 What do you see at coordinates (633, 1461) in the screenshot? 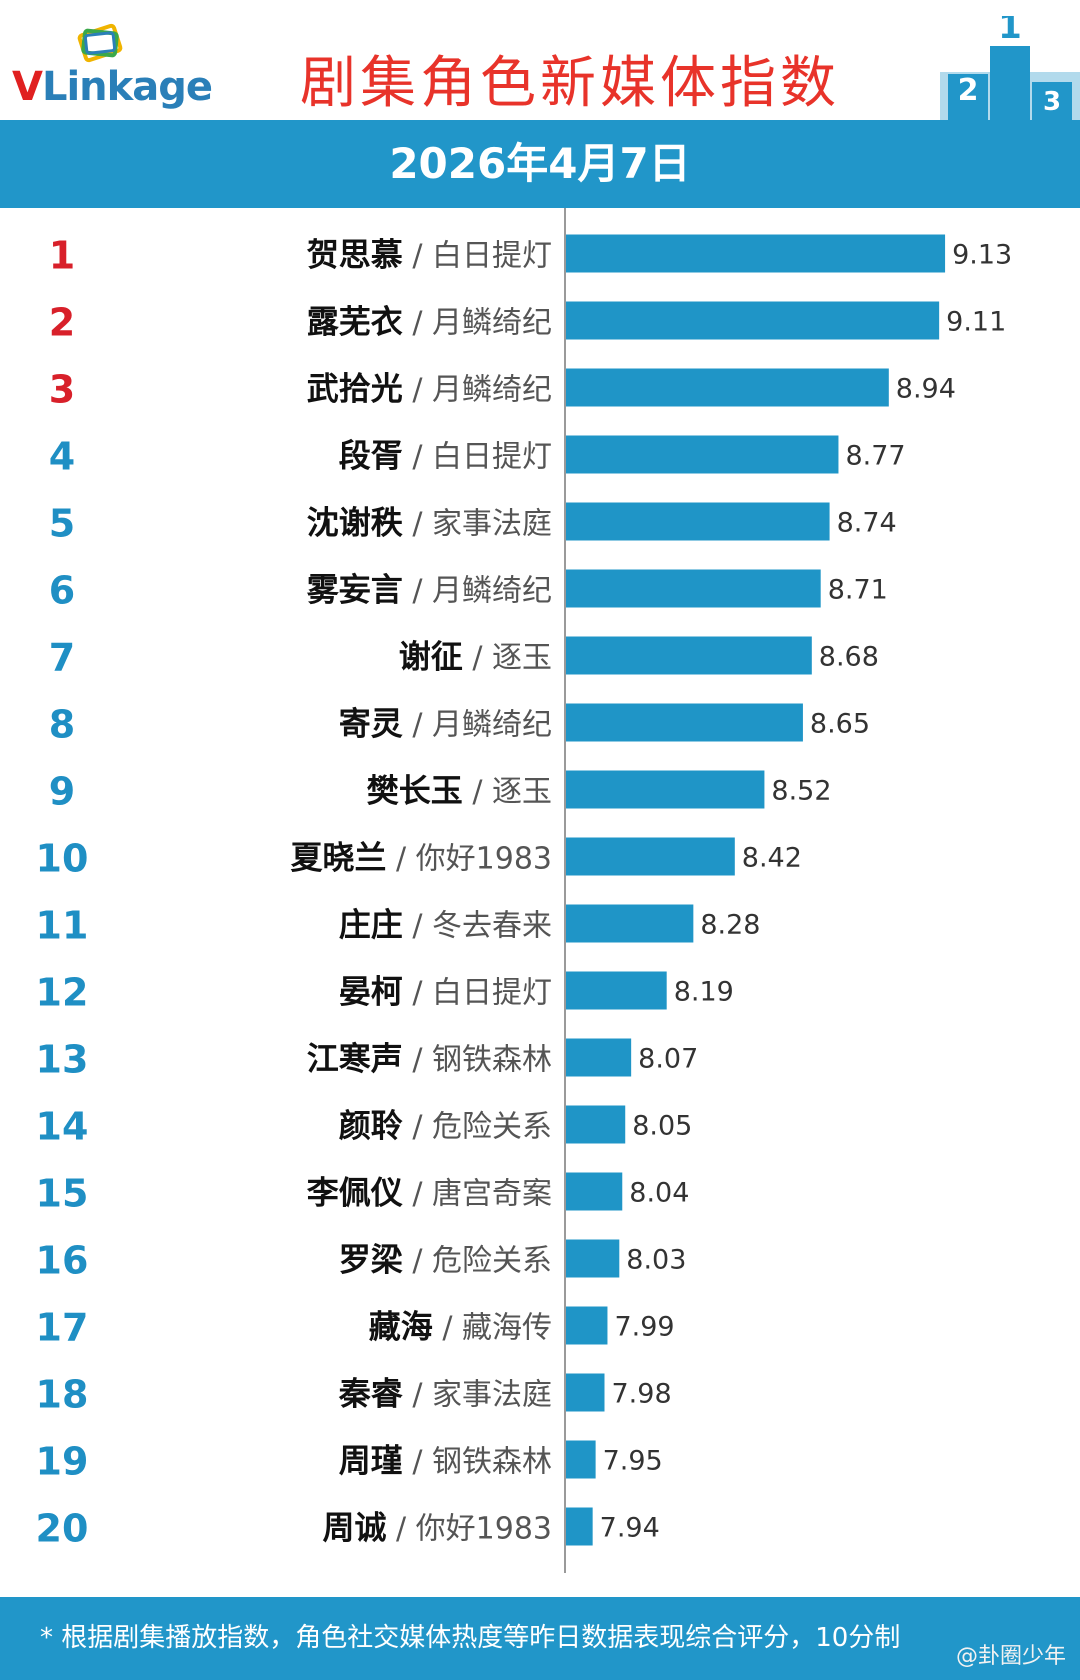
I see `value-label: 7.95` at bounding box center [633, 1461].